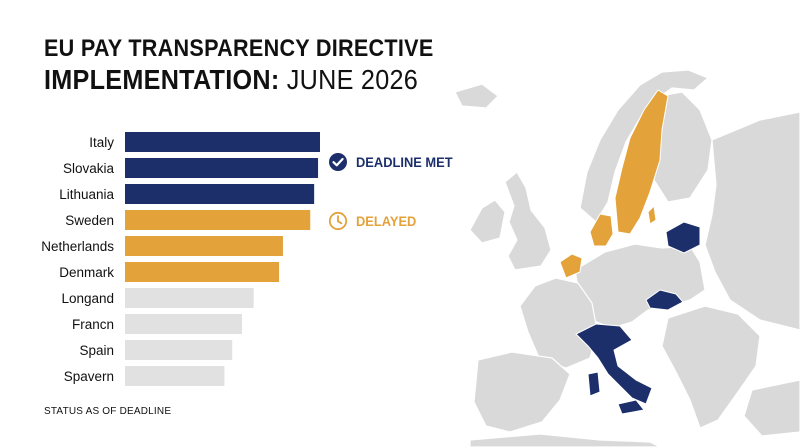  What do you see at coordinates (594, 384) in the screenshot?
I see `map-sardinia` at bounding box center [594, 384].